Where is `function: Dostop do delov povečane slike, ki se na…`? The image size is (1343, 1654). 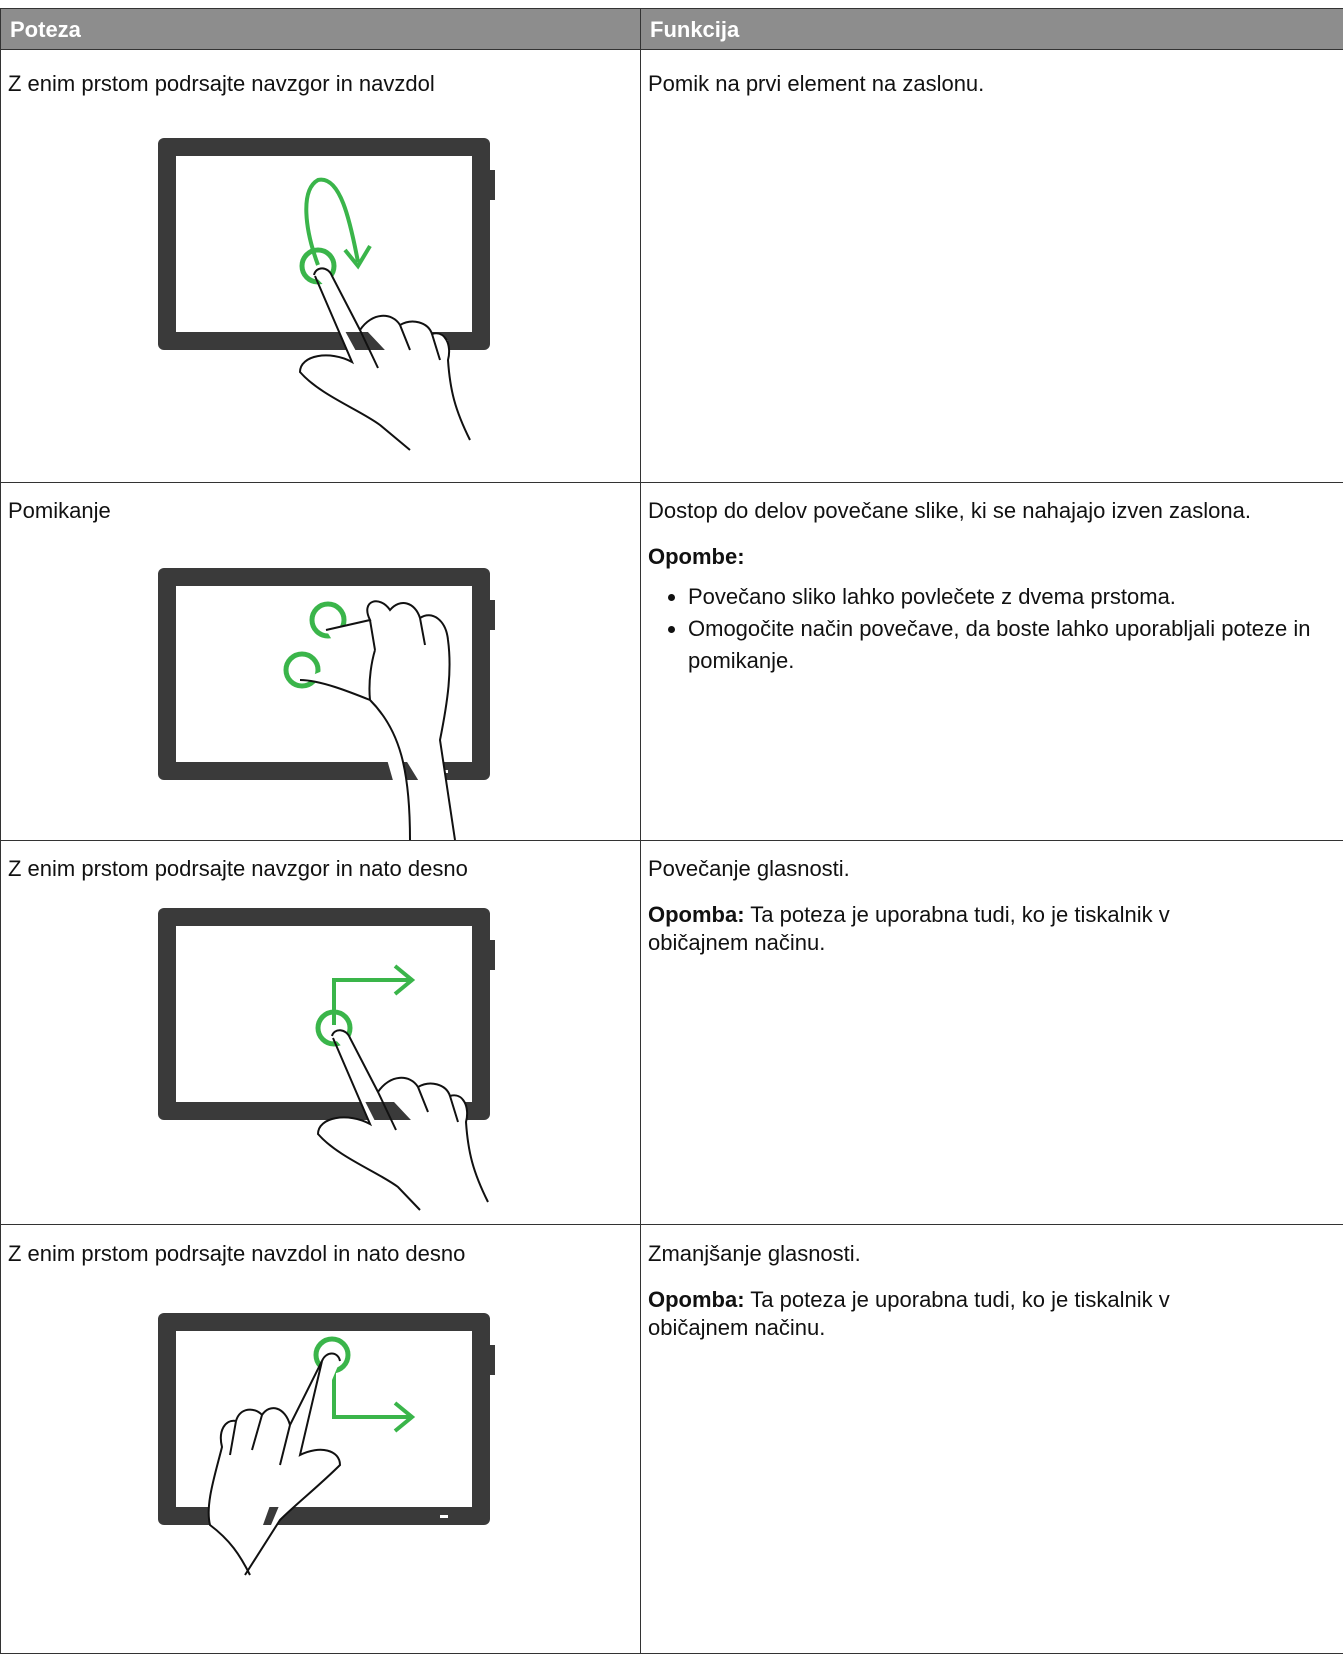
function: Dostop do delov povečane slike, ki se na… is located at coordinates (949, 510).